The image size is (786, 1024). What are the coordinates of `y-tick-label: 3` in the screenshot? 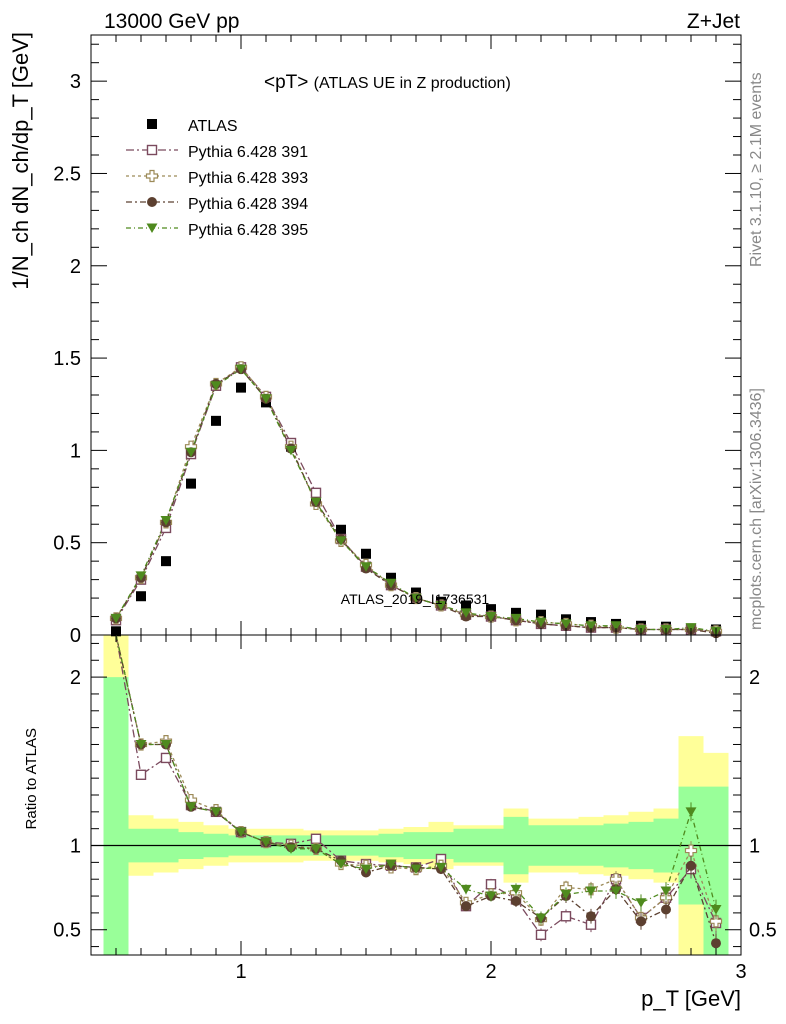 It's located at (75, 82).